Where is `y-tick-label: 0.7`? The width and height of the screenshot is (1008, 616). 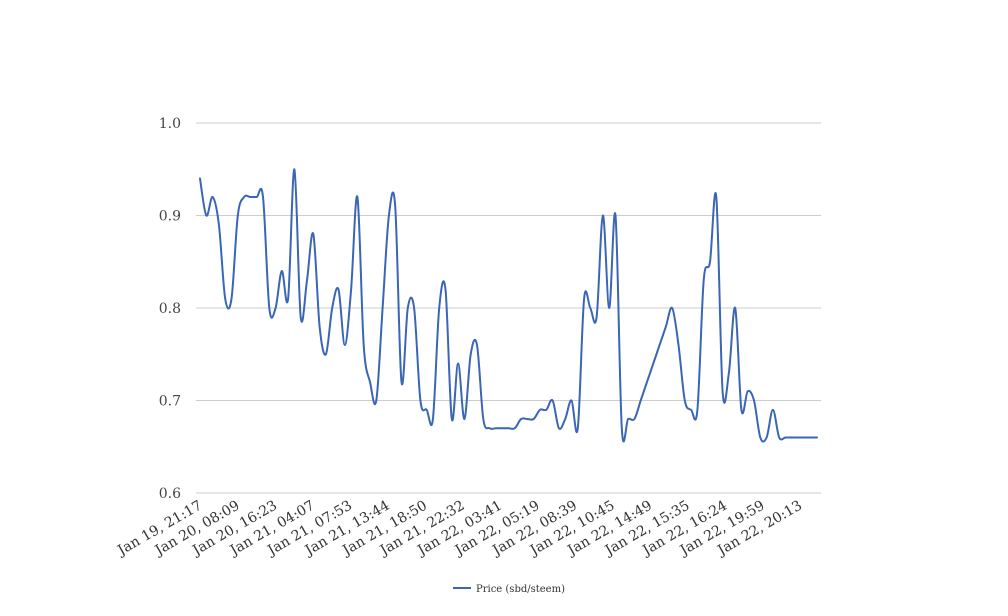 y-tick-label: 0.7 is located at coordinates (170, 402).